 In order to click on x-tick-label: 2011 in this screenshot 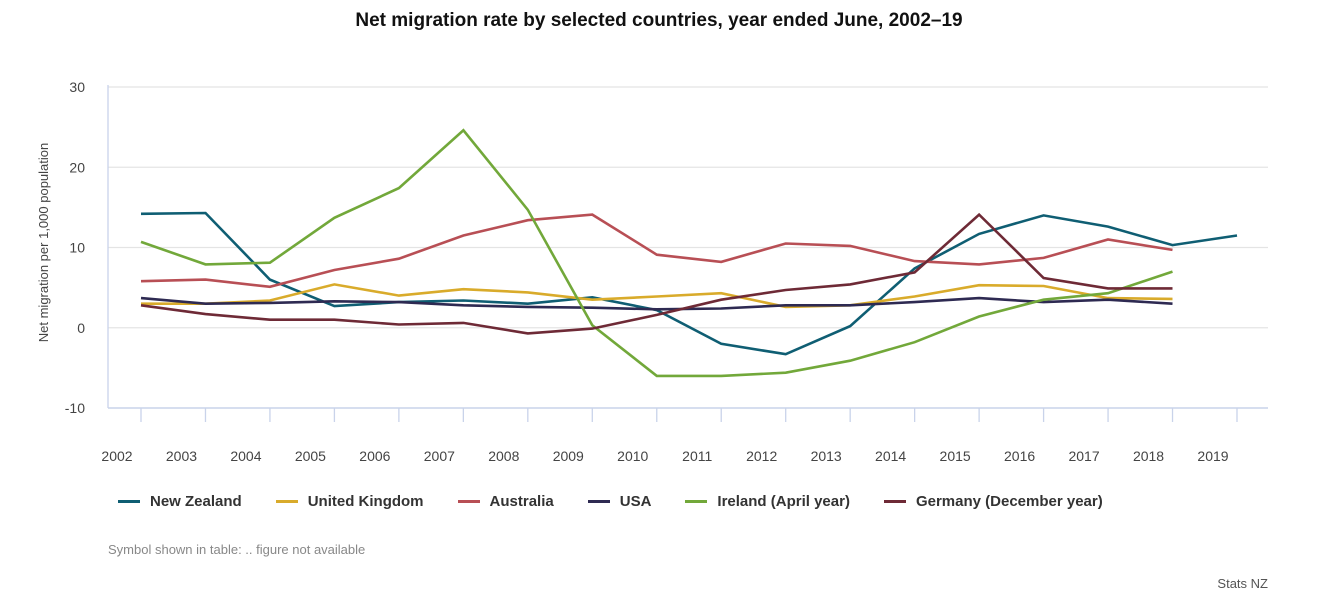, I will do `click(697, 456)`.